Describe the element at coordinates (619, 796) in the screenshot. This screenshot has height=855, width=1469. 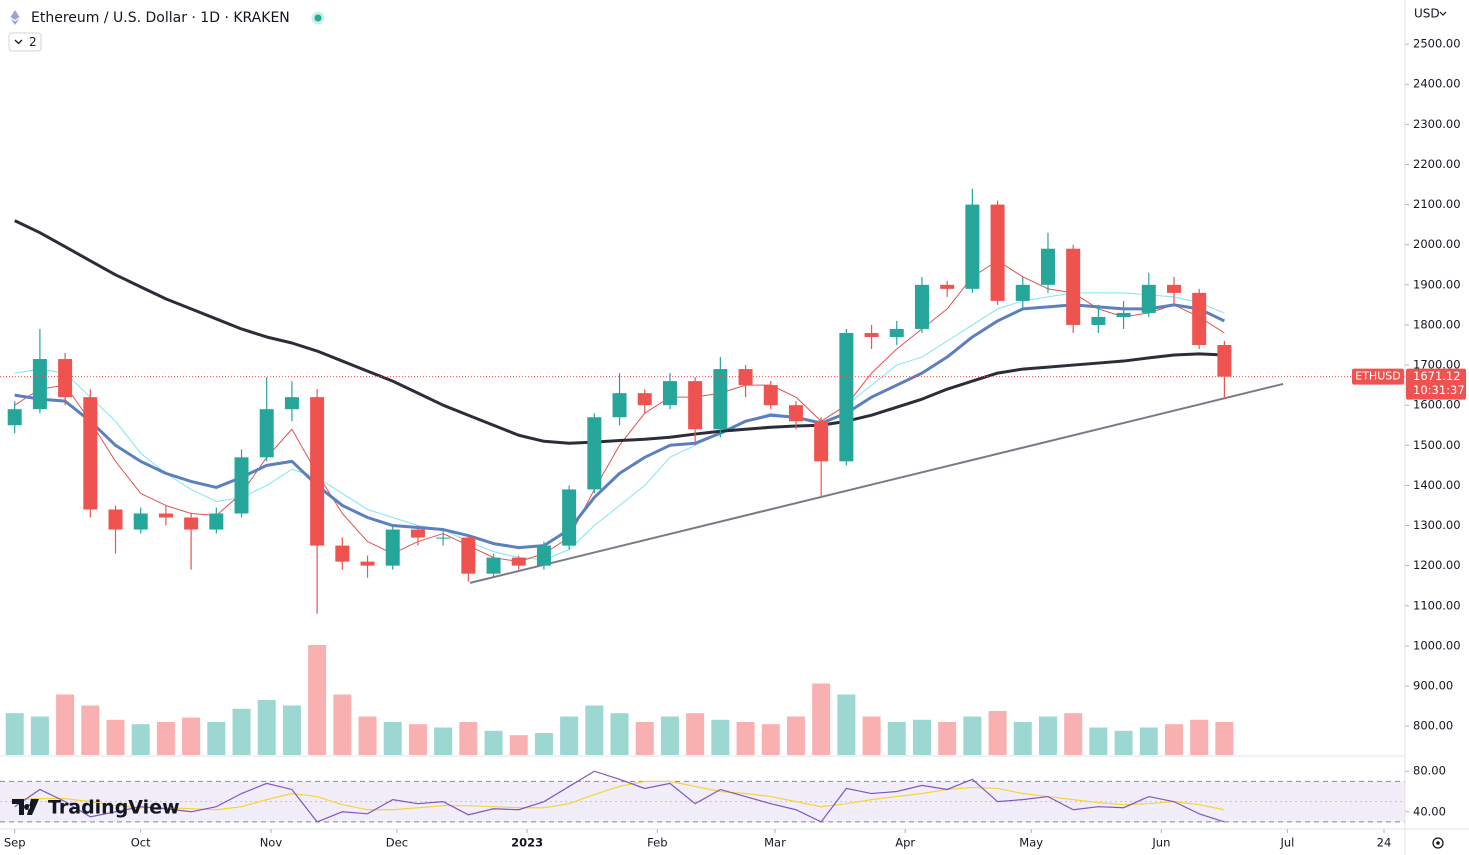
I see `rsi-line` at that location.